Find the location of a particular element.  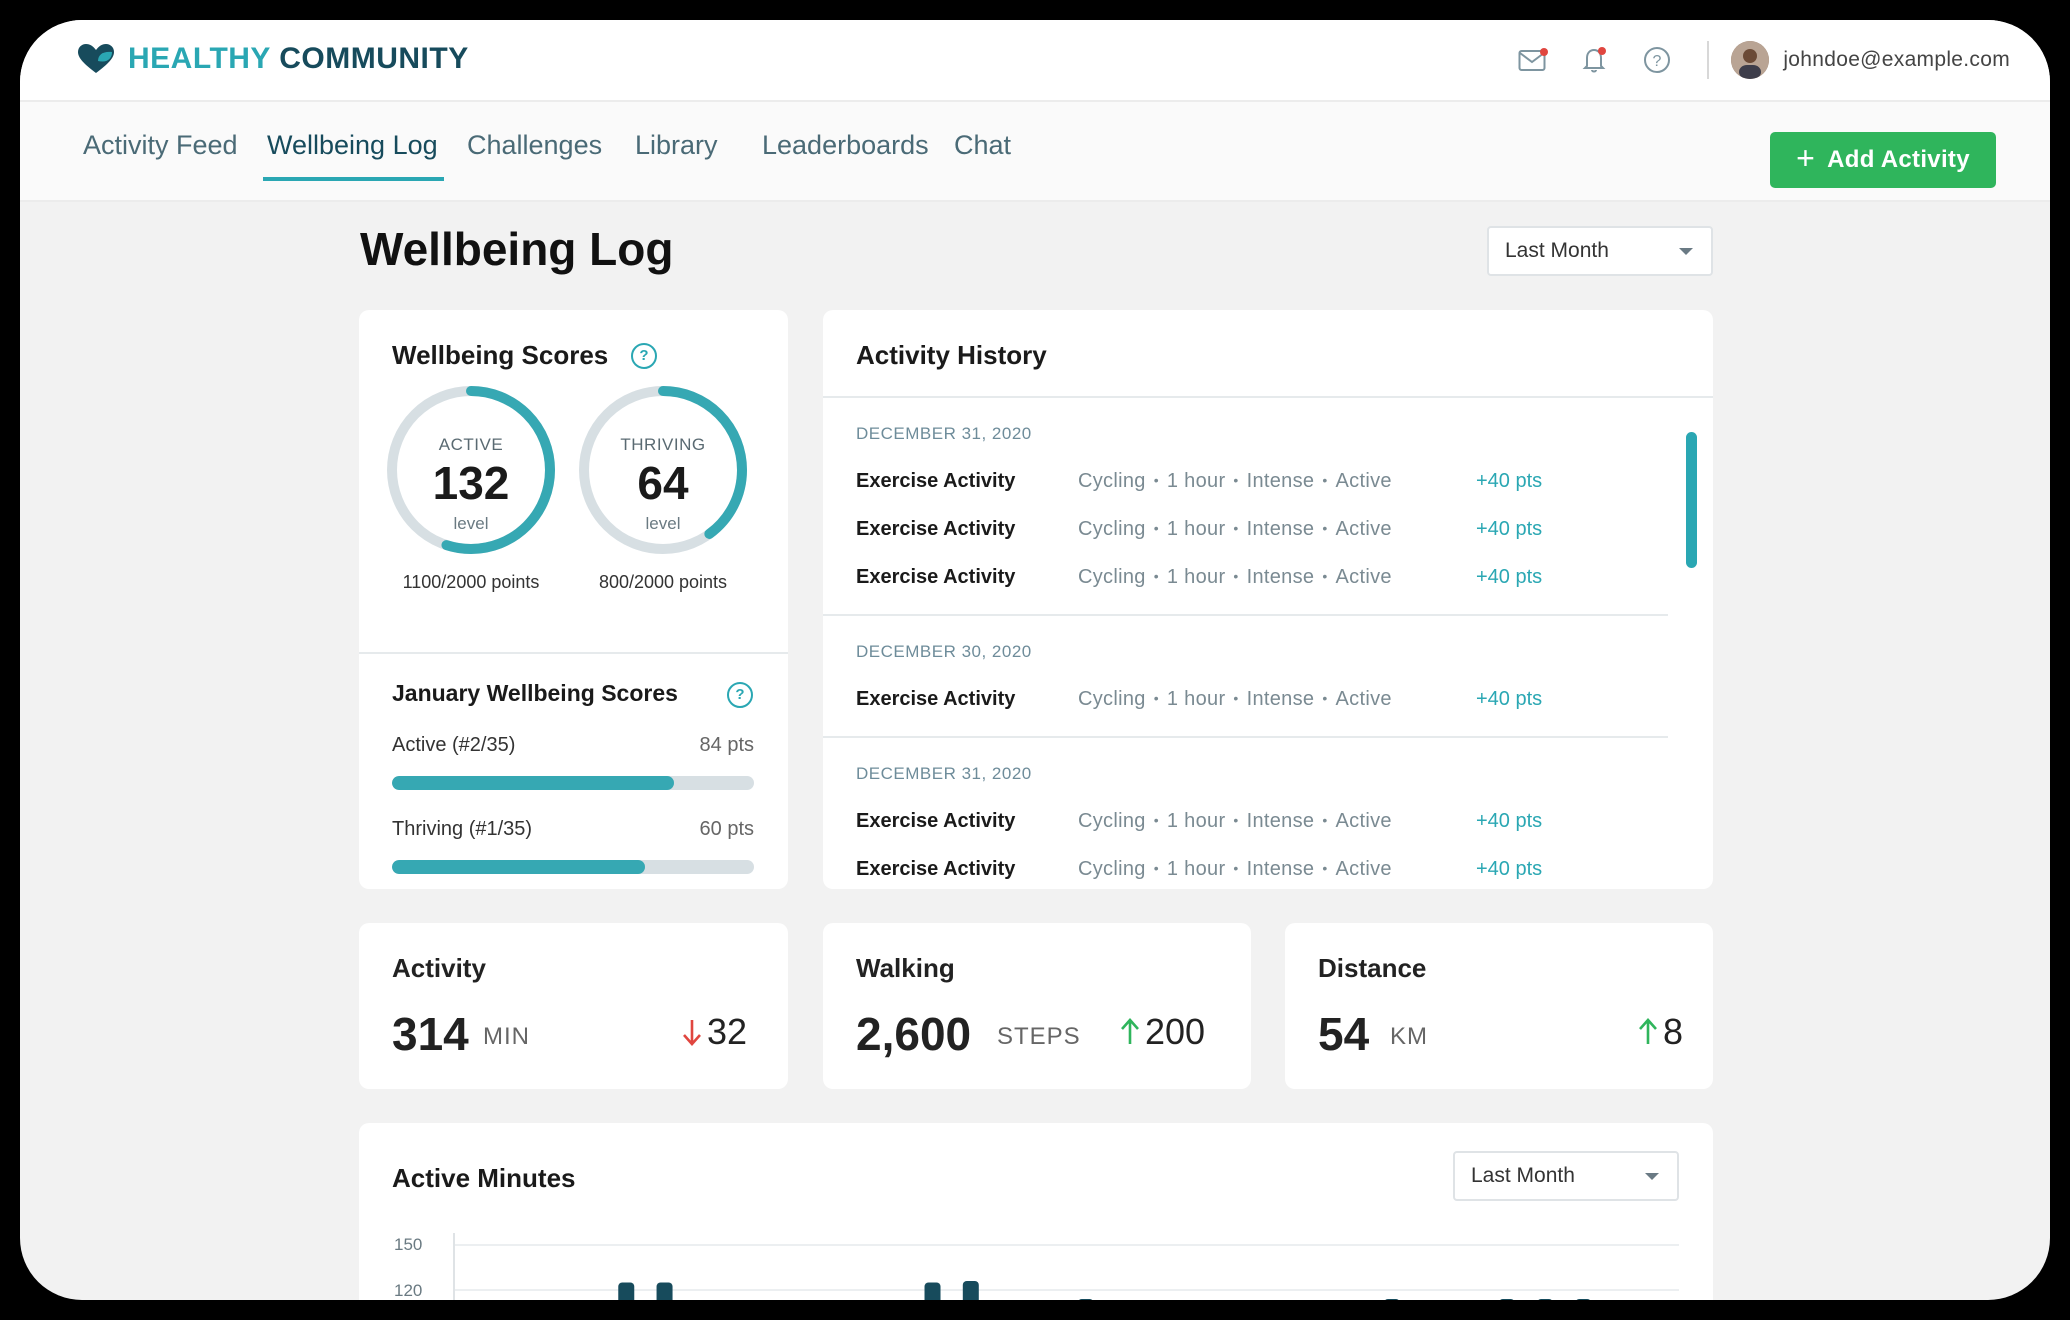

activity-category: Active is located at coordinates (1363, 529).